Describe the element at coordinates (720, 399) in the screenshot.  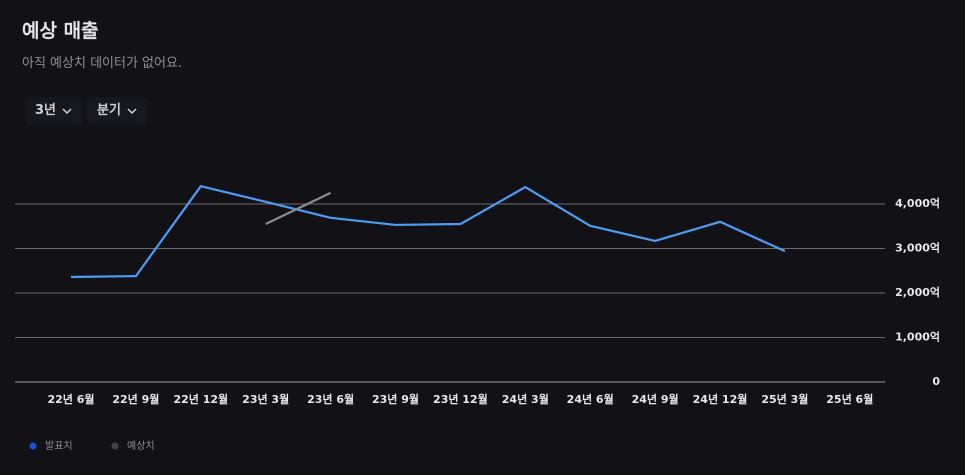
I see `x-tick-label: 24년 12월` at that location.